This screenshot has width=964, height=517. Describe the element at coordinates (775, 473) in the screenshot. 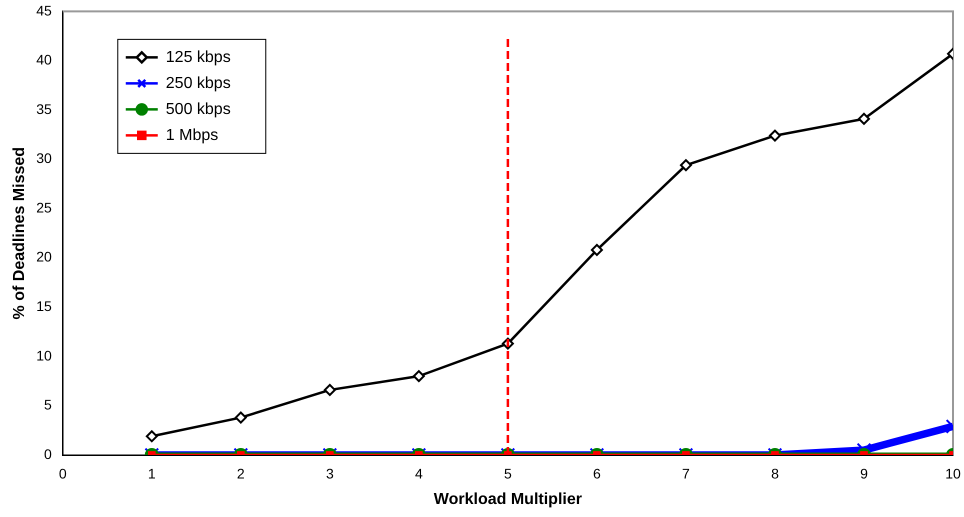

I see `x-tick-label: 8` at that location.